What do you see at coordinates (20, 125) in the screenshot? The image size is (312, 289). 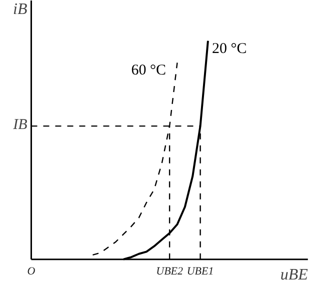 I see `ref-line-label: IB` at bounding box center [20, 125].